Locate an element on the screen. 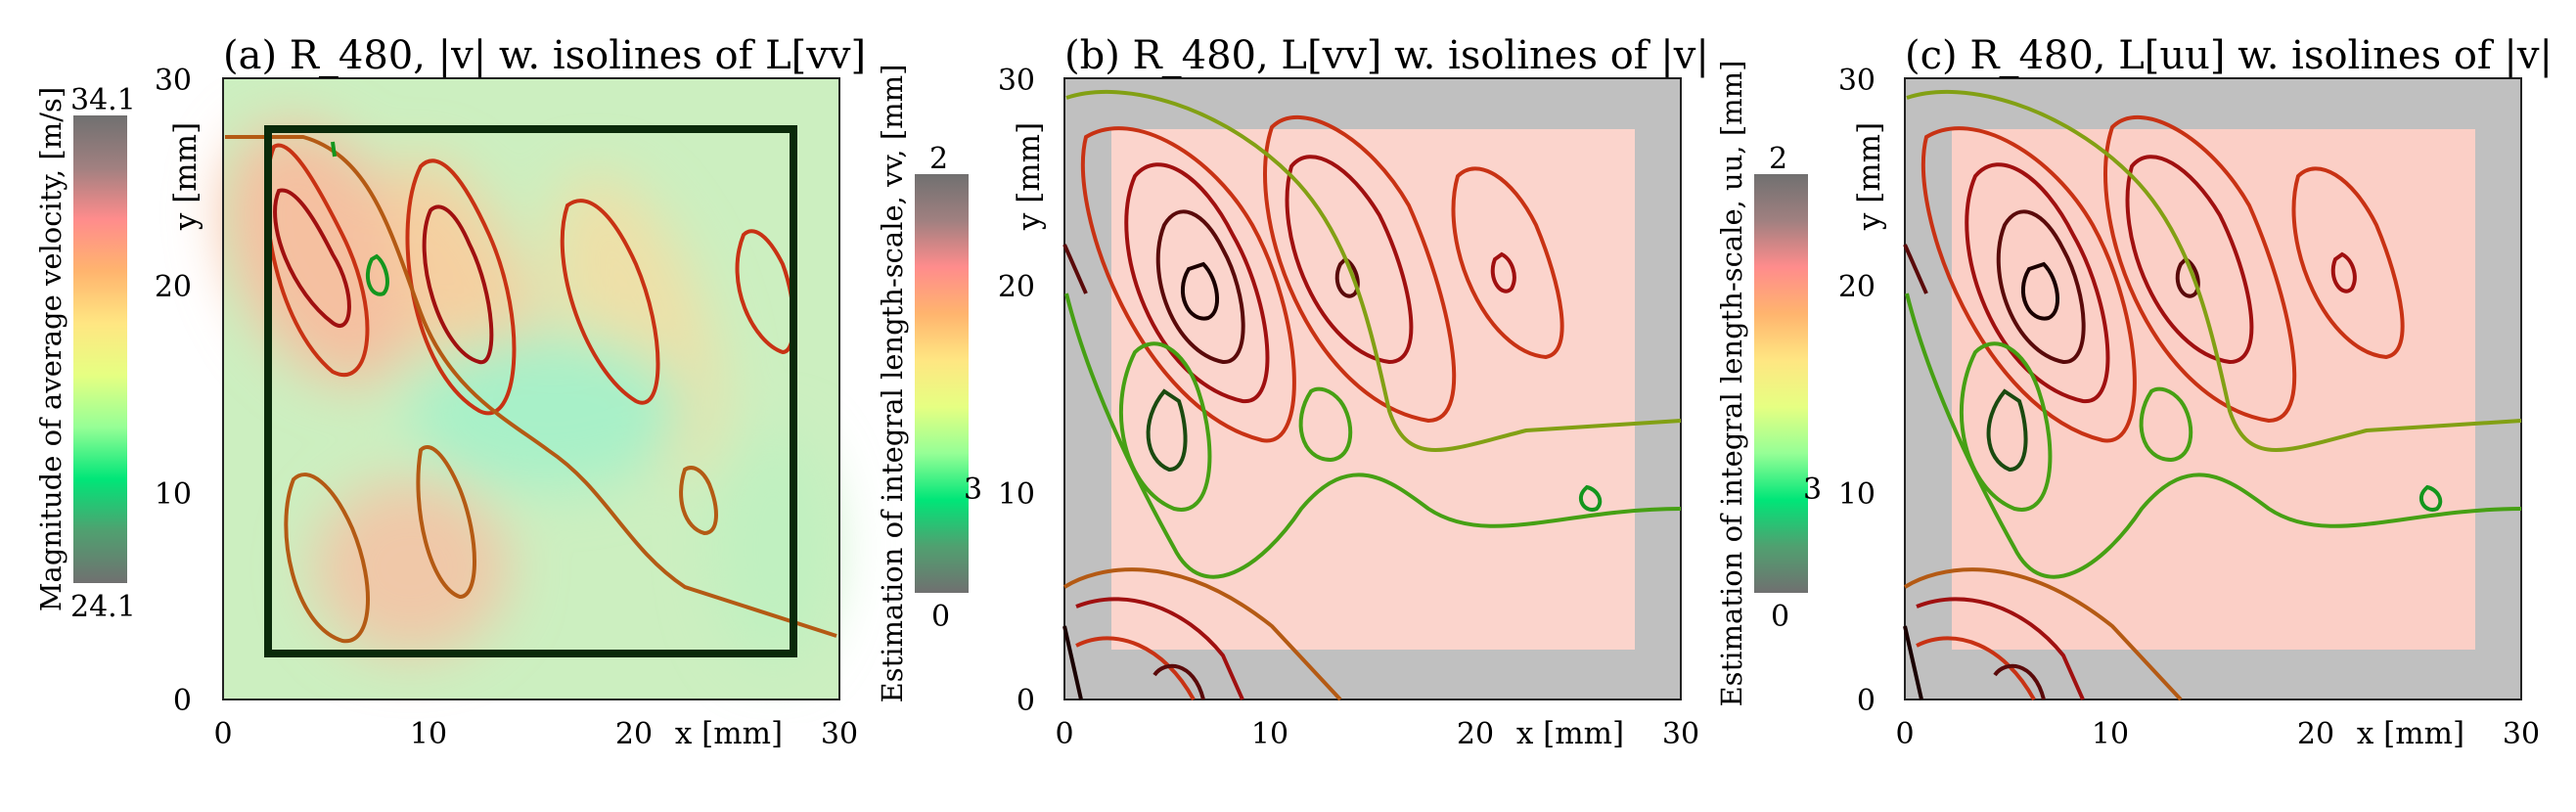  colorbar-a-bar is located at coordinates (100, 349).